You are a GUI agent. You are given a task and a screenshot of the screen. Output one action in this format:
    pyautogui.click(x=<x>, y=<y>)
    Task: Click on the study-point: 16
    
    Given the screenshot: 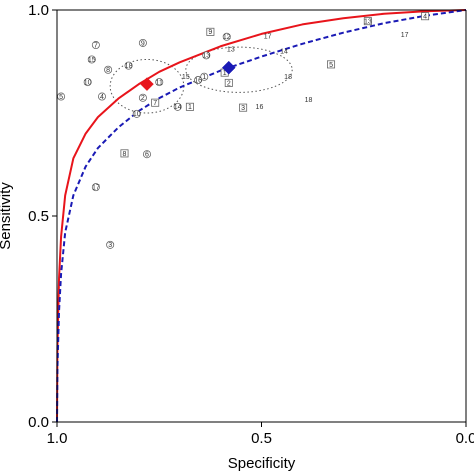 What is the action you would take?
    pyautogui.click(x=198, y=80)
    